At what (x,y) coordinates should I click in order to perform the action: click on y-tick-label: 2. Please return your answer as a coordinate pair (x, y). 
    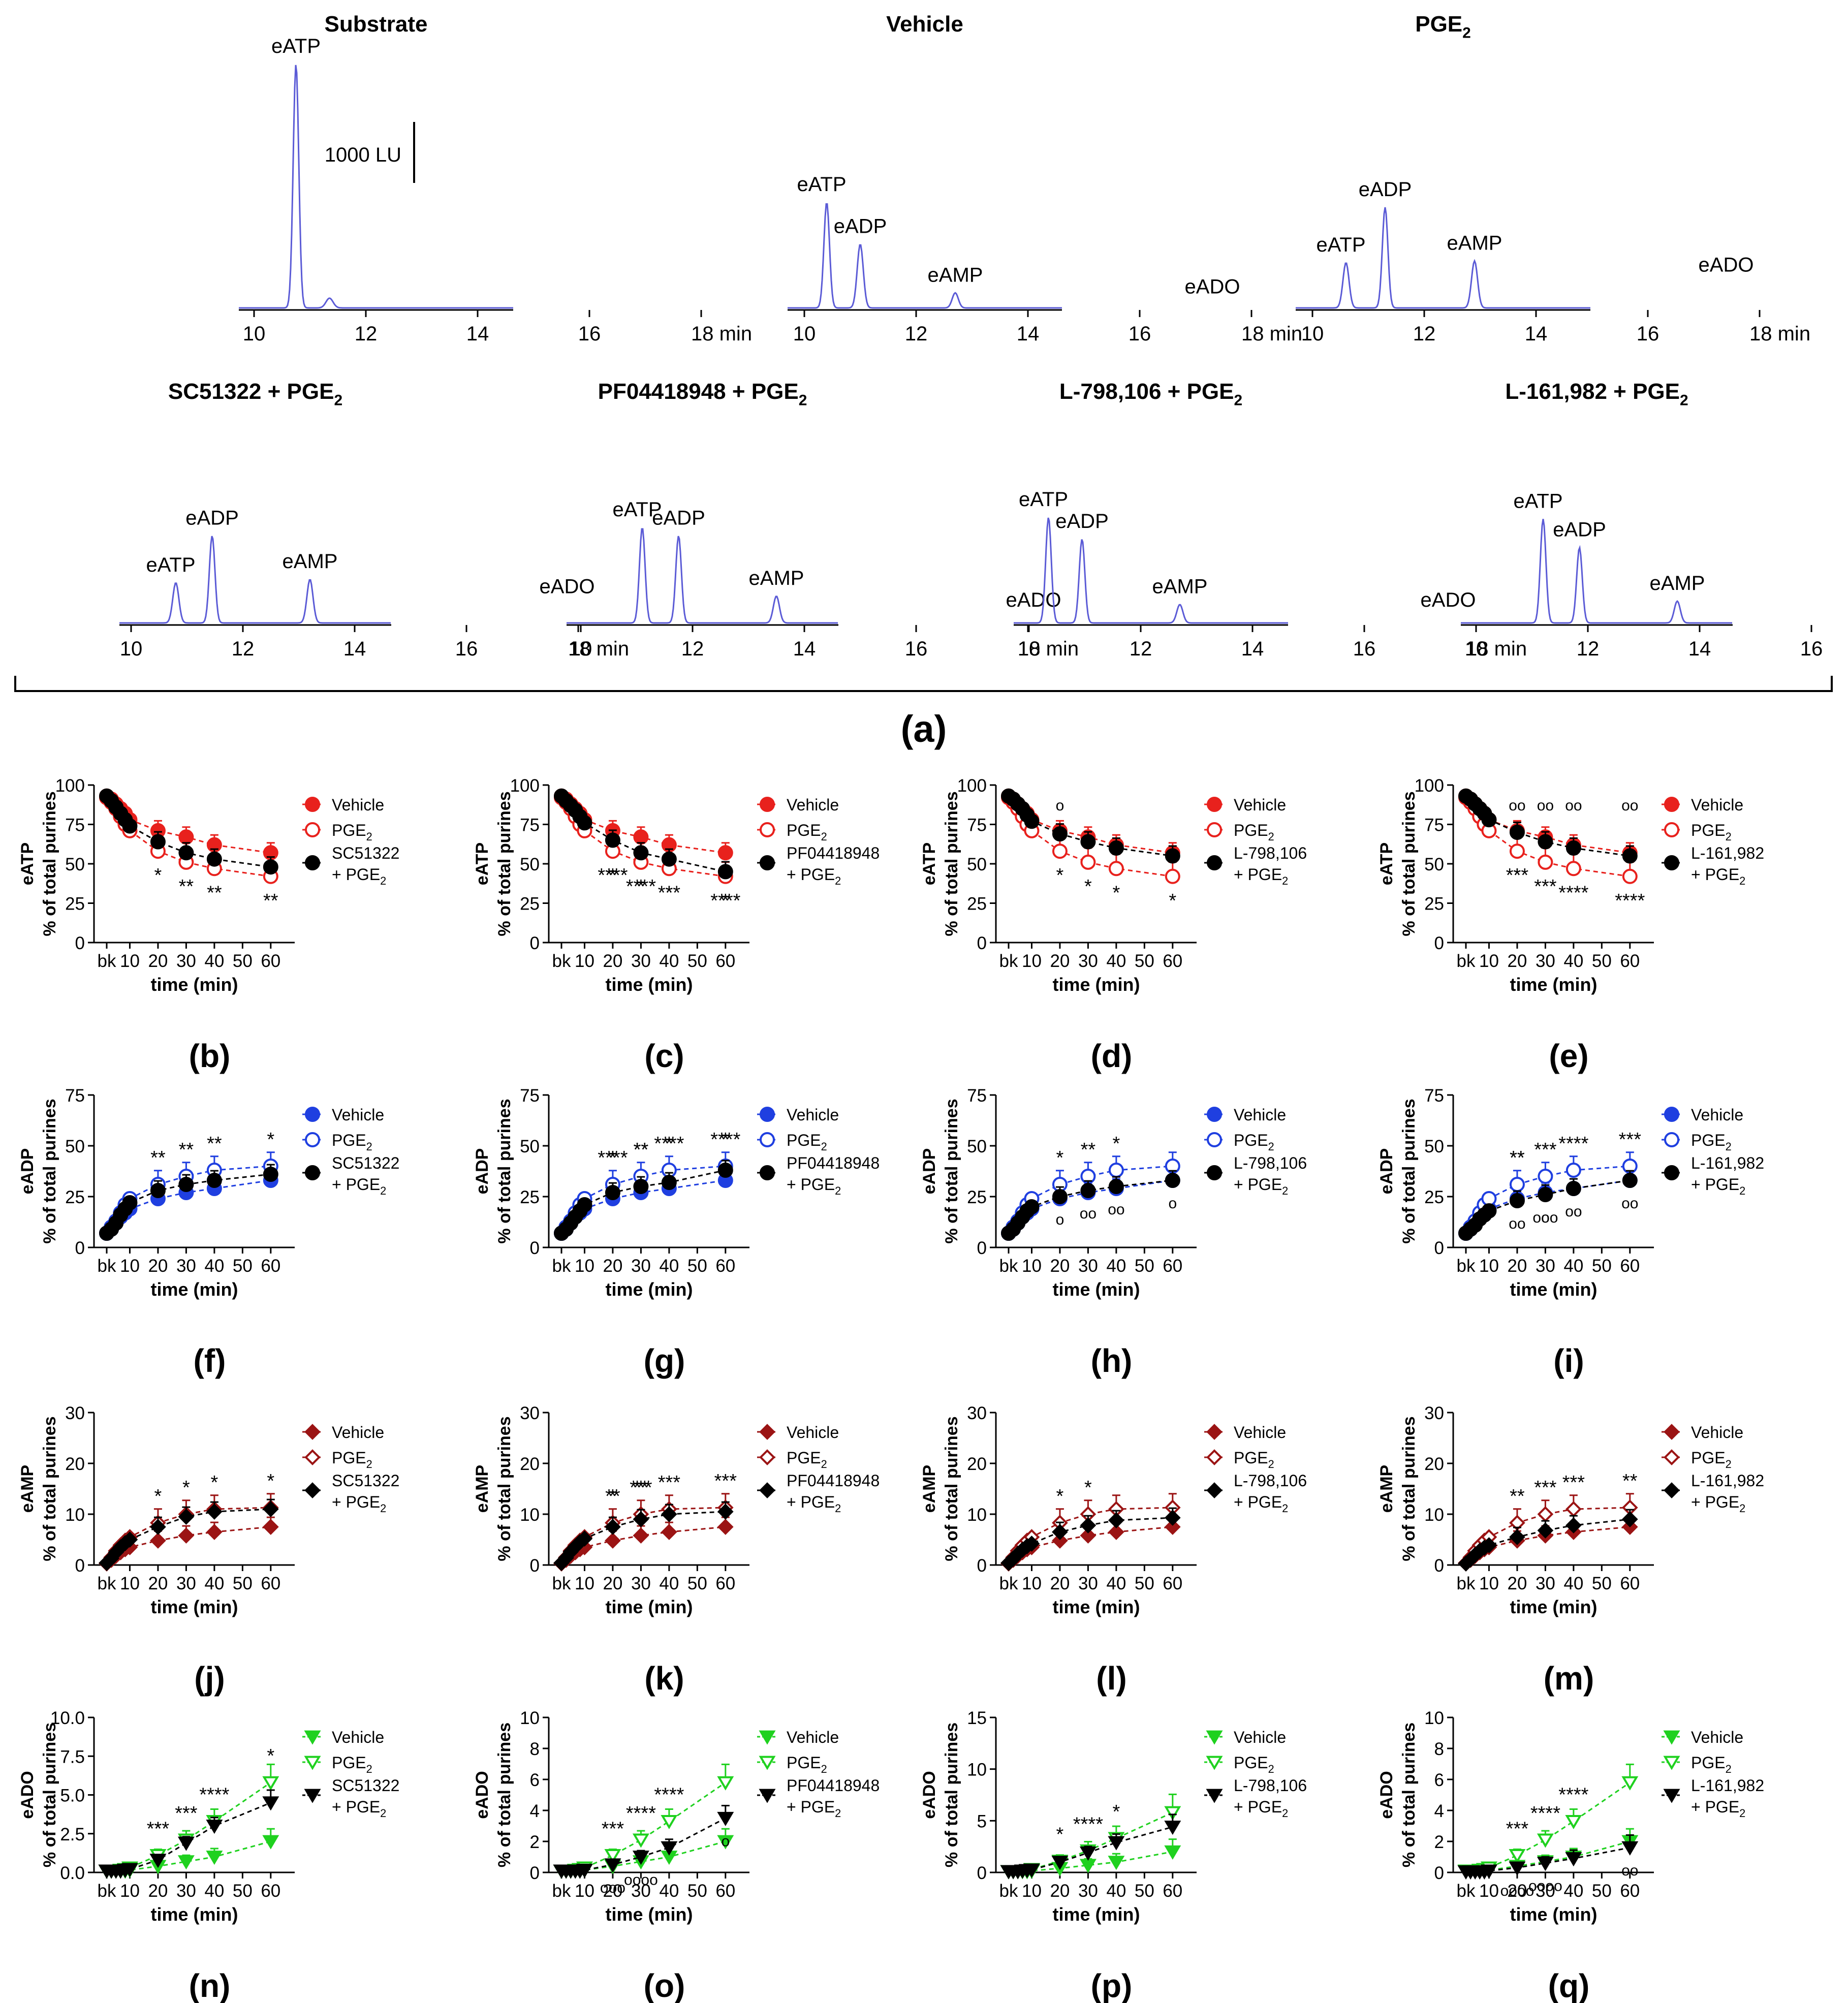
    Looking at the image, I should click on (535, 1842).